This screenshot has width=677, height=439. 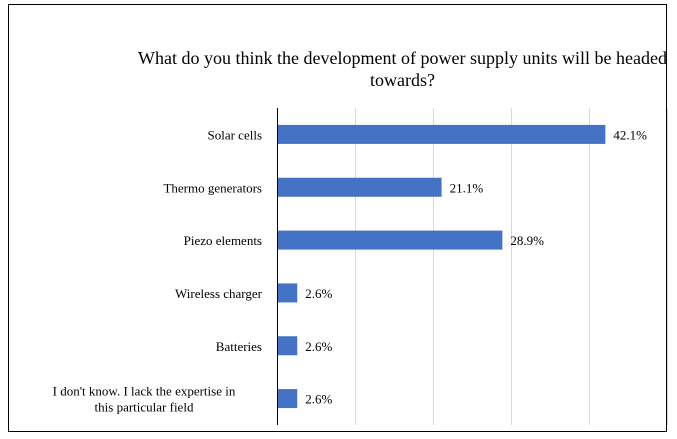 I want to click on category-label: Thermo generators, so click(x=212, y=187).